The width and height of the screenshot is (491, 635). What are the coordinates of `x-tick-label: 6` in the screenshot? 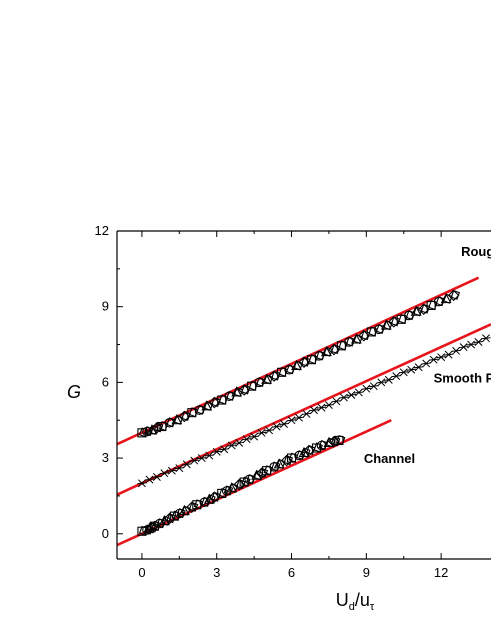 It's located at (291, 572).